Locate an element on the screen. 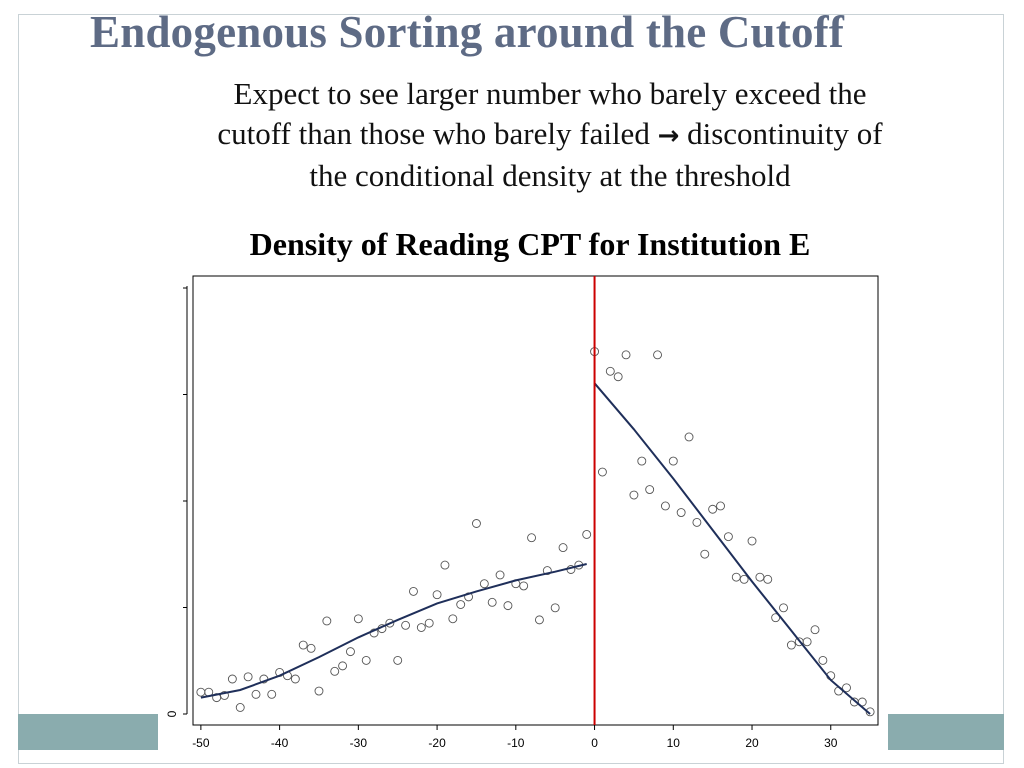 The width and height of the screenshot is (1024, 768). subtitle-line-3: the conditional density at the threshold is located at coordinates (550, 175).